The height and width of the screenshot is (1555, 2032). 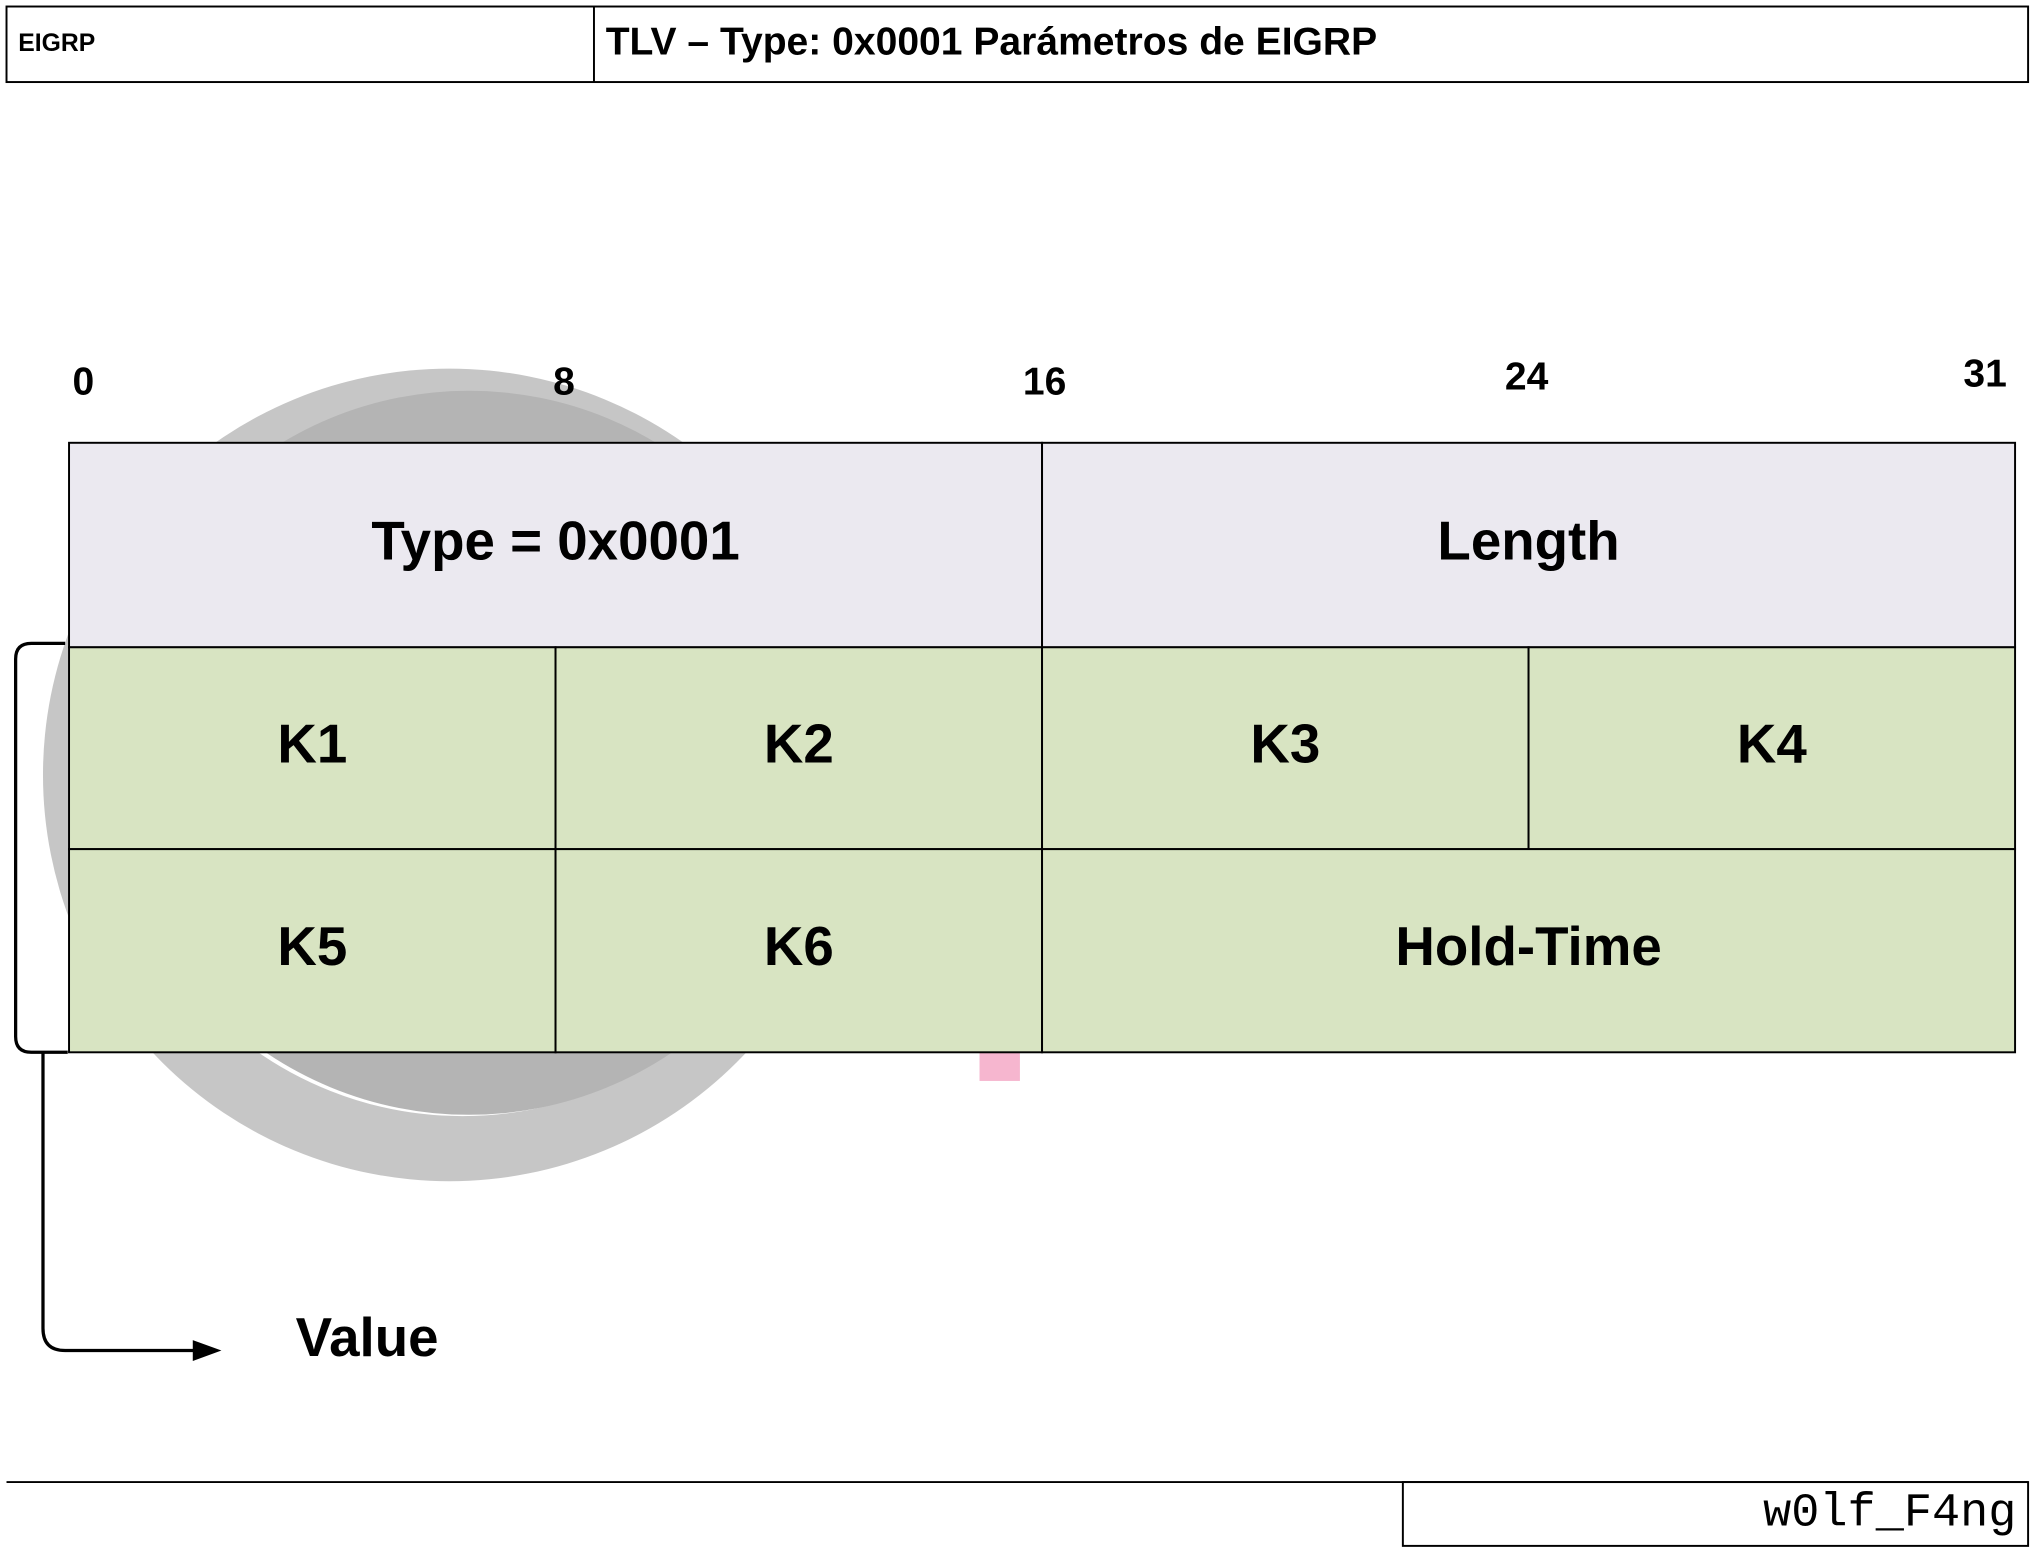 What do you see at coordinates (367, 1337) in the screenshot?
I see `value-label: Value` at bounding box center [367, 1337].